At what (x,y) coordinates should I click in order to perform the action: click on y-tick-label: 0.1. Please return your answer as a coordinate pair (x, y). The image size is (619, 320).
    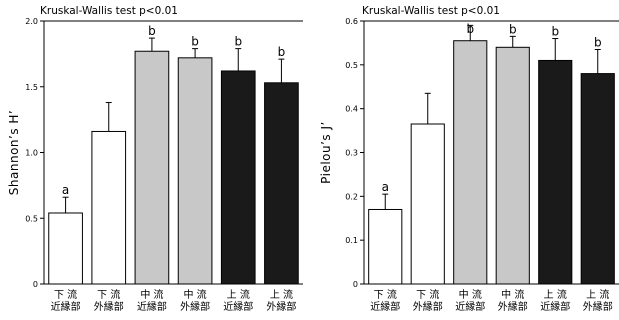
    Looking at the image, I should click on (351, 240).